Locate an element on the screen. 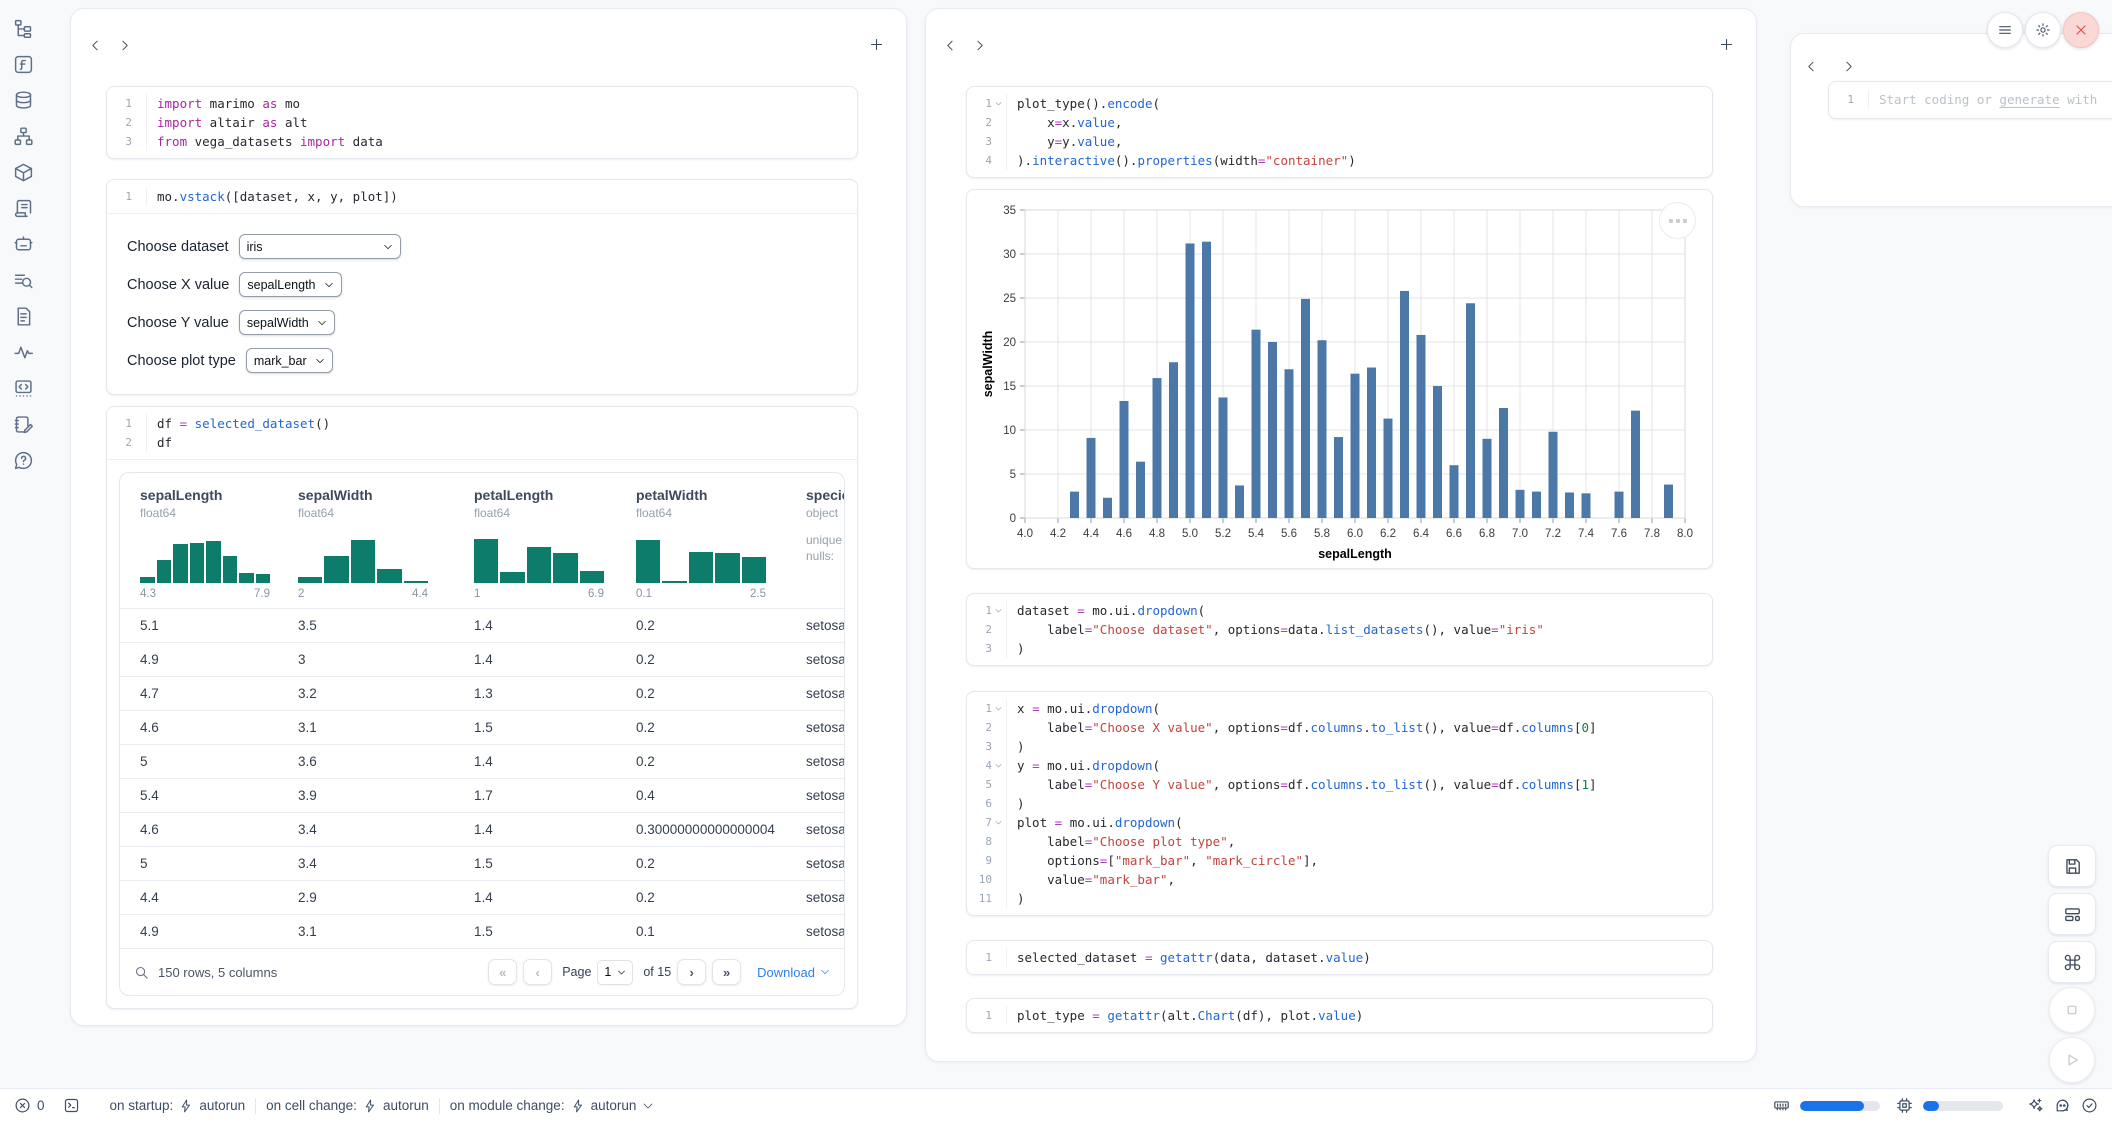  stop-button is located at coordinates (2072, 1010).